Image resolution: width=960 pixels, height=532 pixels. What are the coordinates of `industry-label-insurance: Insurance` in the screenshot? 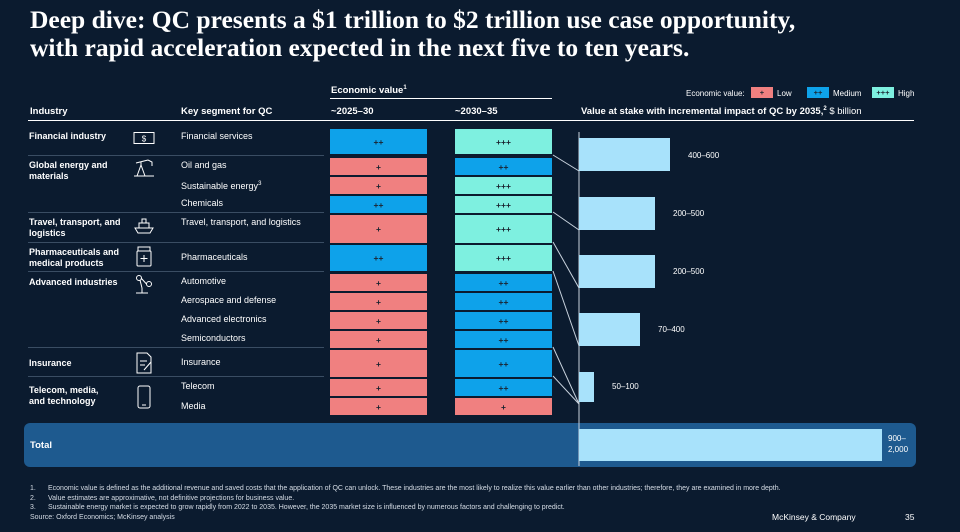 It's located at (50, 363).